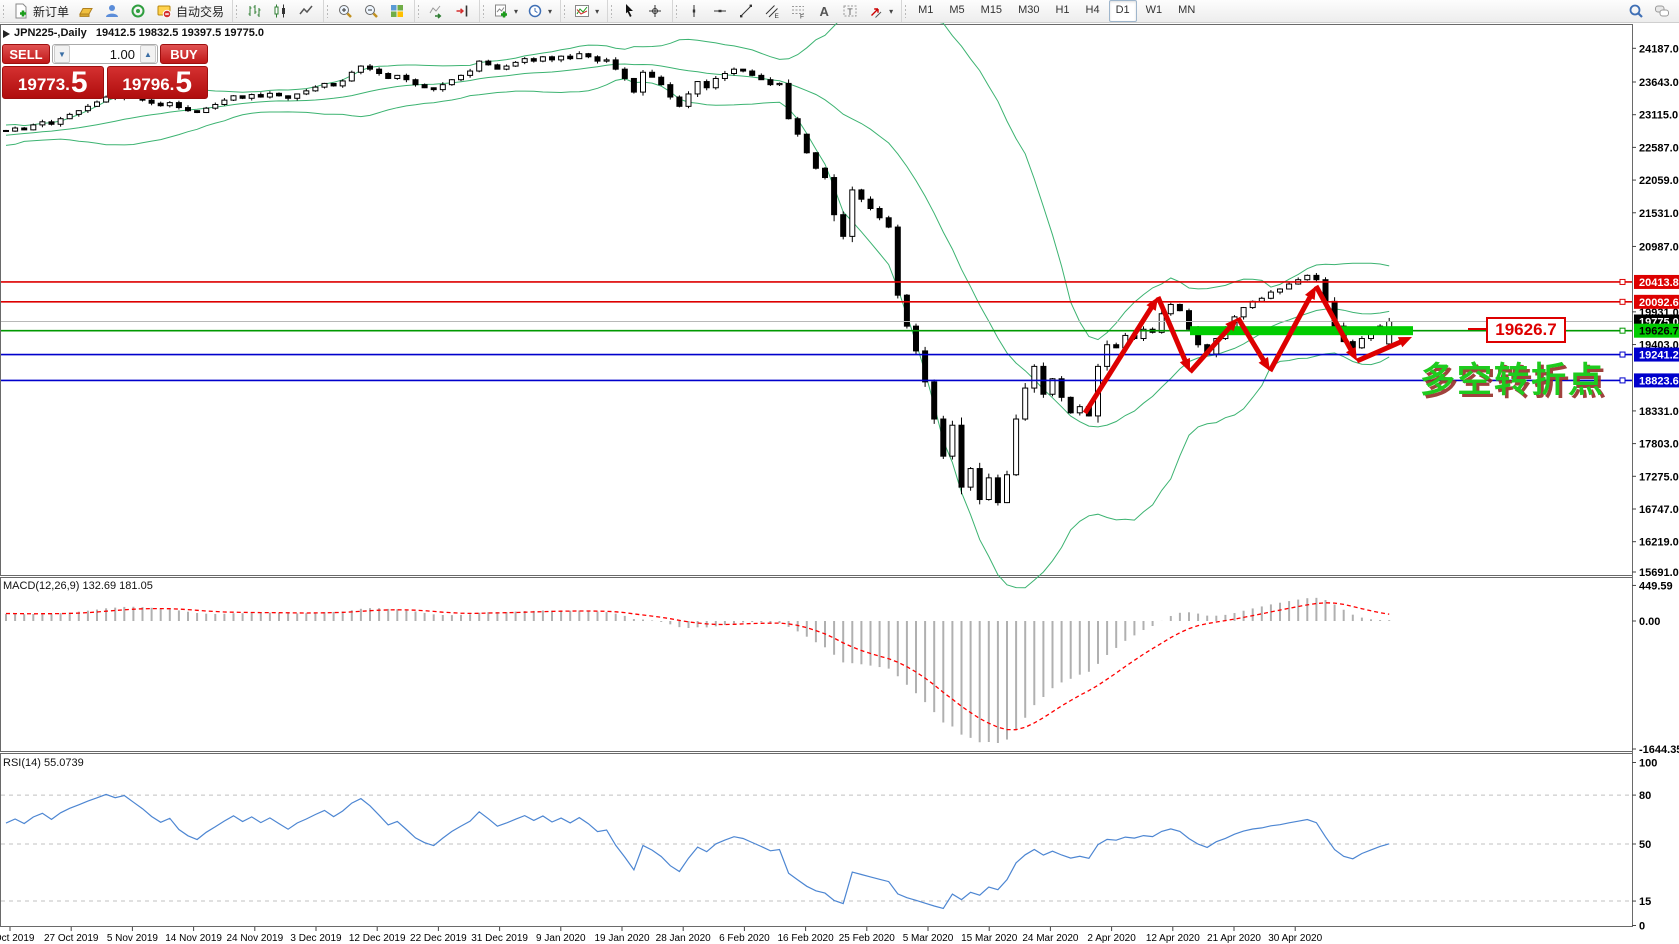 The image size is (1679, 944). What do you see at coordinates (1645, 796) in the screenshot?
I see `rsi-axis-label: 80` at bounding box center [1645, 796].